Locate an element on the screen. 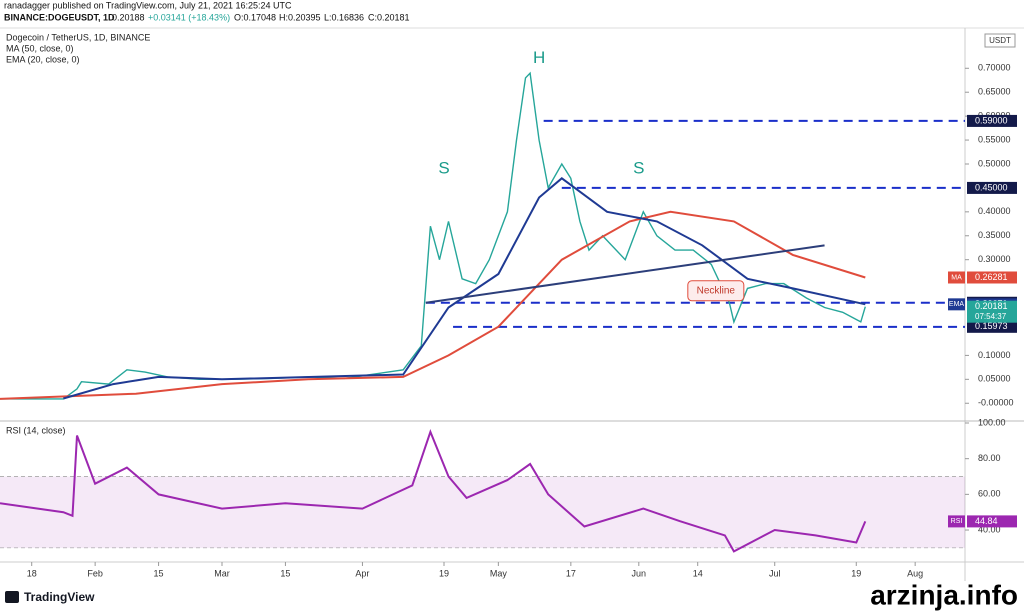 This screenshot has width=1024, height=616. x-tick-label: Mar is located at coordinates (222, 573).